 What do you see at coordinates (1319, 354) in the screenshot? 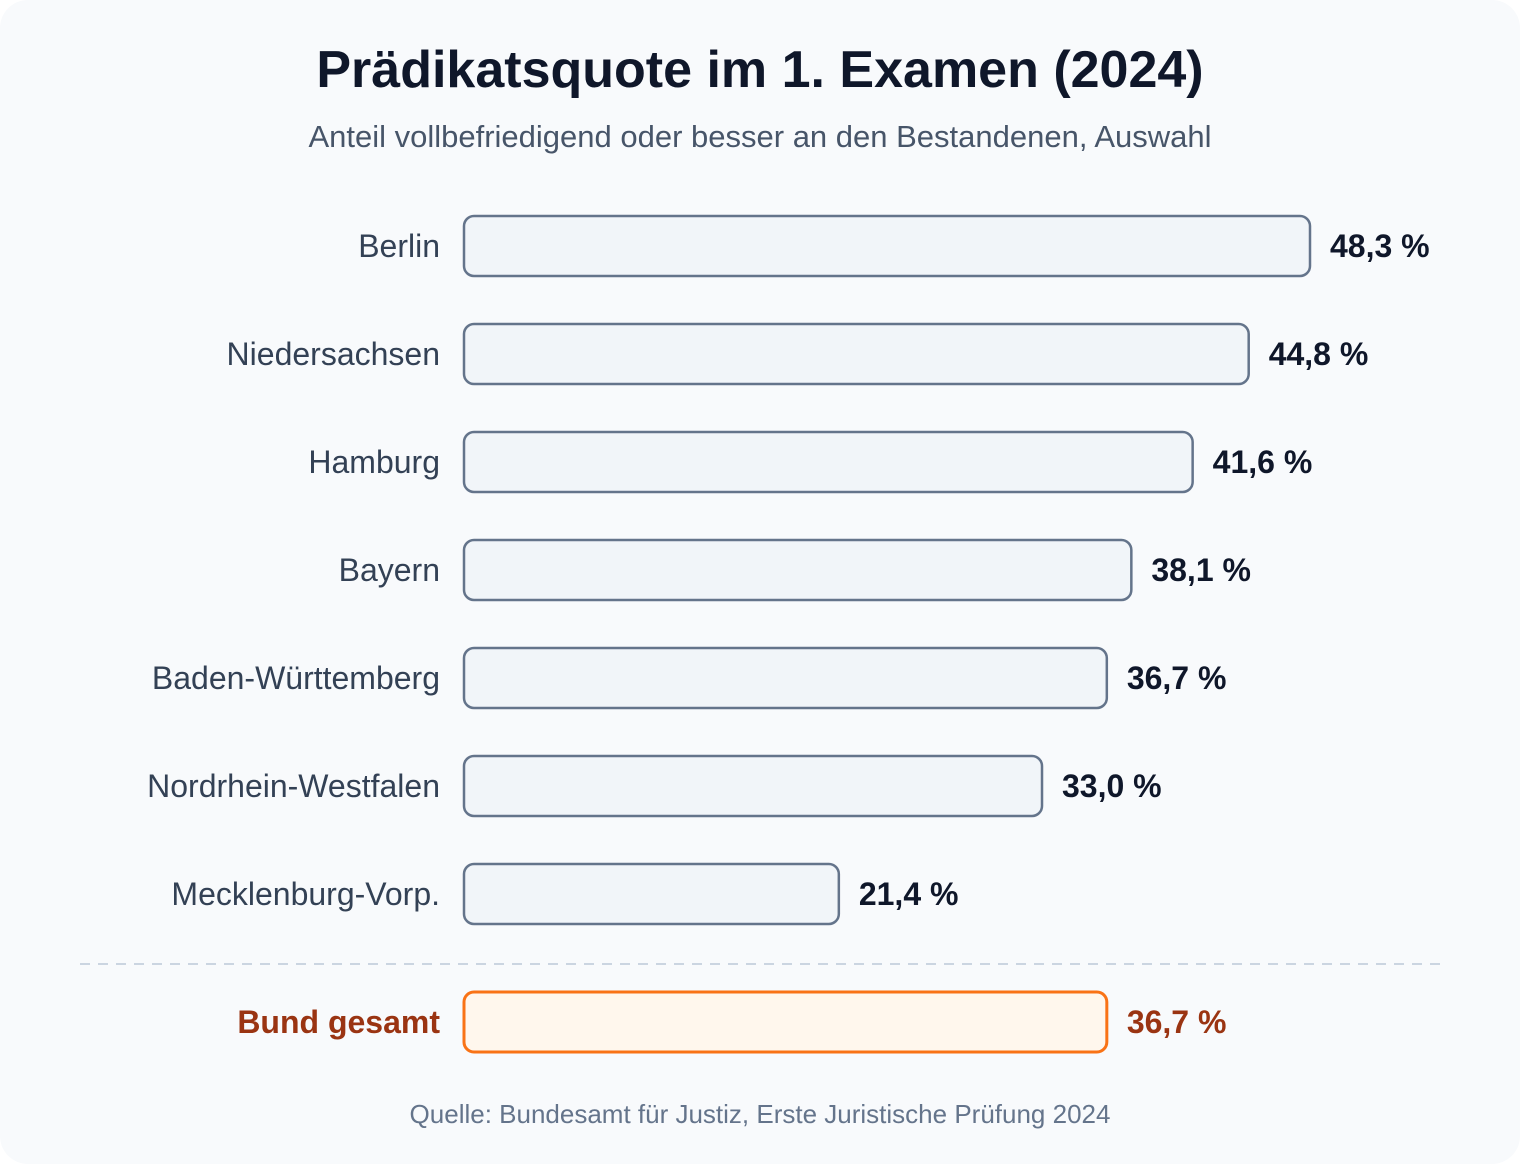
I see `data-label: 44,8 %` at bounding box center [1319, 354].